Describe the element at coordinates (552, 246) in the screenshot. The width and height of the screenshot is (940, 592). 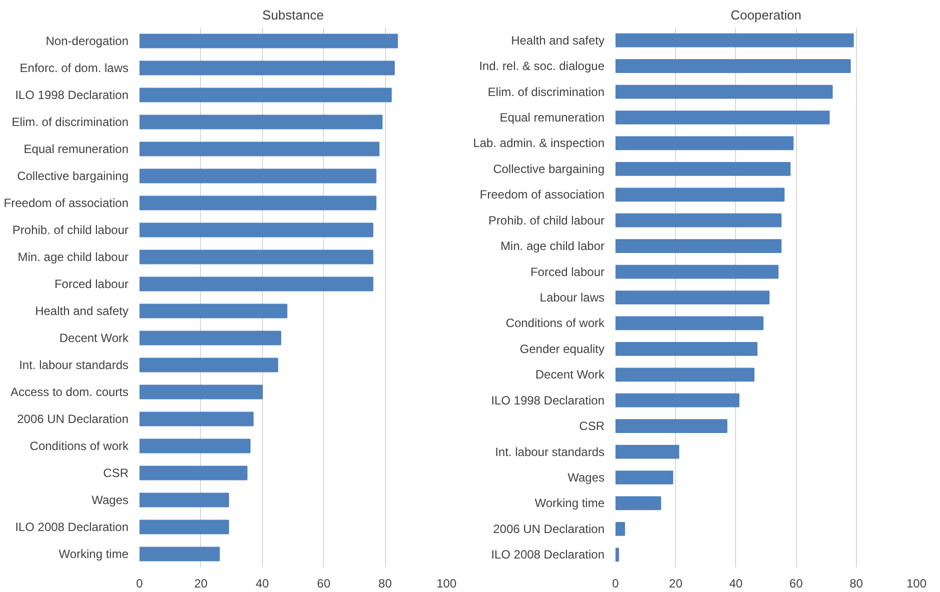
I see `y-tick-label: Min. age child labor` at that location.